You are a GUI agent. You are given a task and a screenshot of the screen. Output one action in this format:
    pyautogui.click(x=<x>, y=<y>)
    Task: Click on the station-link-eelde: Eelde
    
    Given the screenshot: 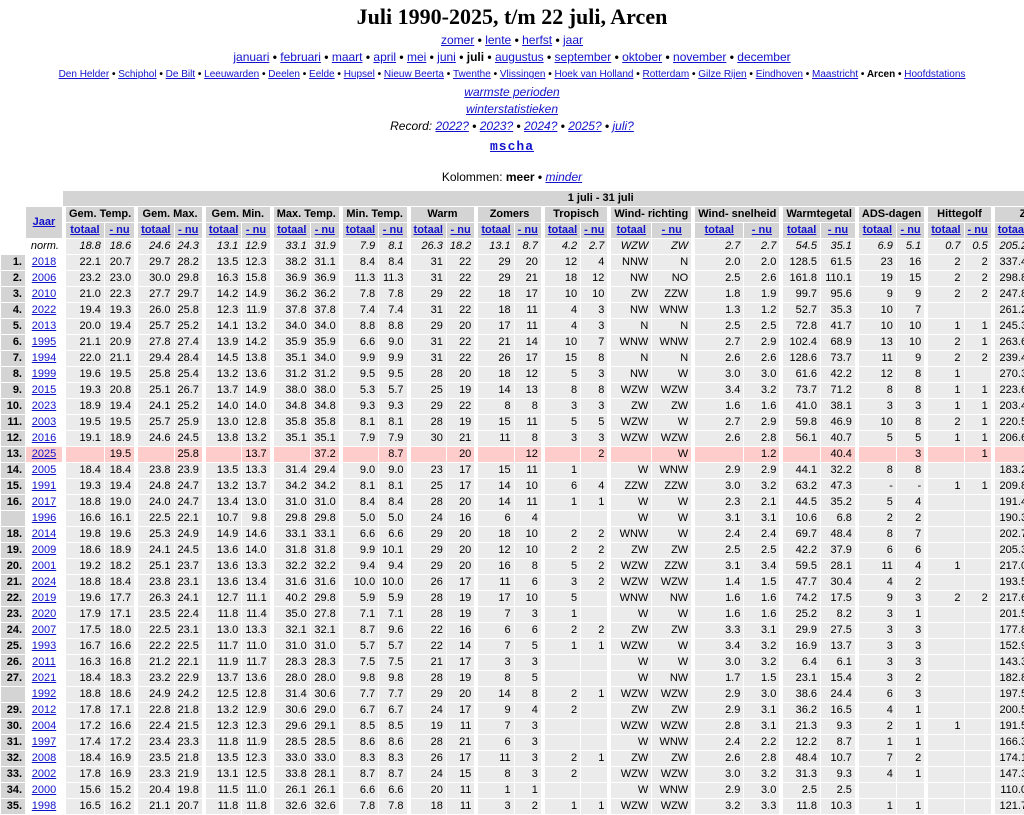 What is the action you would take?
    pyautogui.click(x=322, y=74)
    